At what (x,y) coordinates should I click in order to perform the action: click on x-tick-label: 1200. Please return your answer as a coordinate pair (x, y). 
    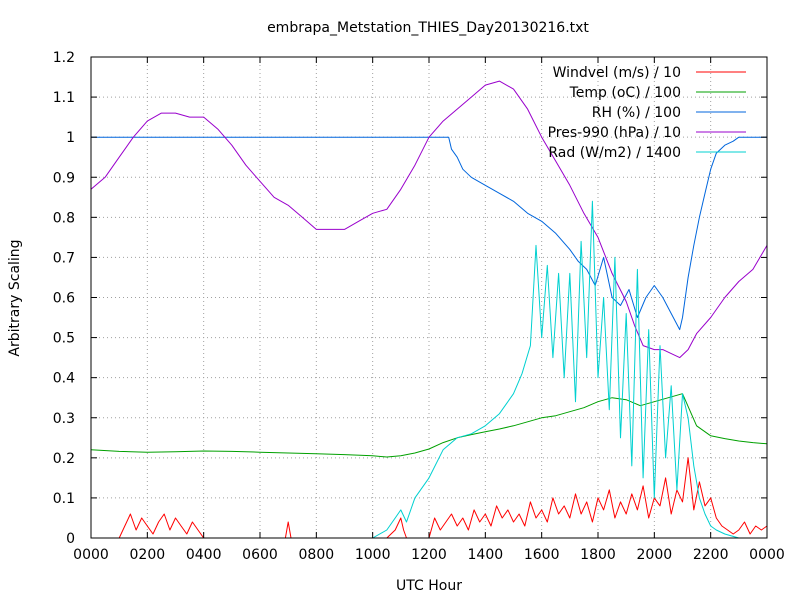
    Looking at the image, I should click on (429, 555).